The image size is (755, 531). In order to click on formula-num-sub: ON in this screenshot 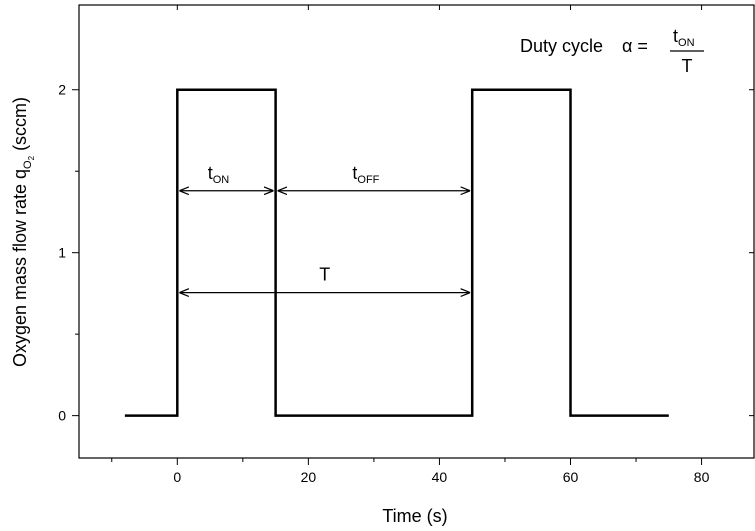, I will do `click(686, 43)`.